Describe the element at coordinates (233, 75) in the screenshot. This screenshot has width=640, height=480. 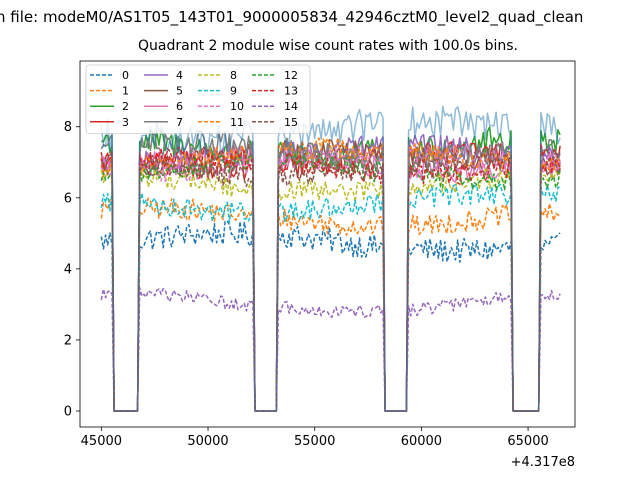
I see `legend-label-8: 8` at that location.